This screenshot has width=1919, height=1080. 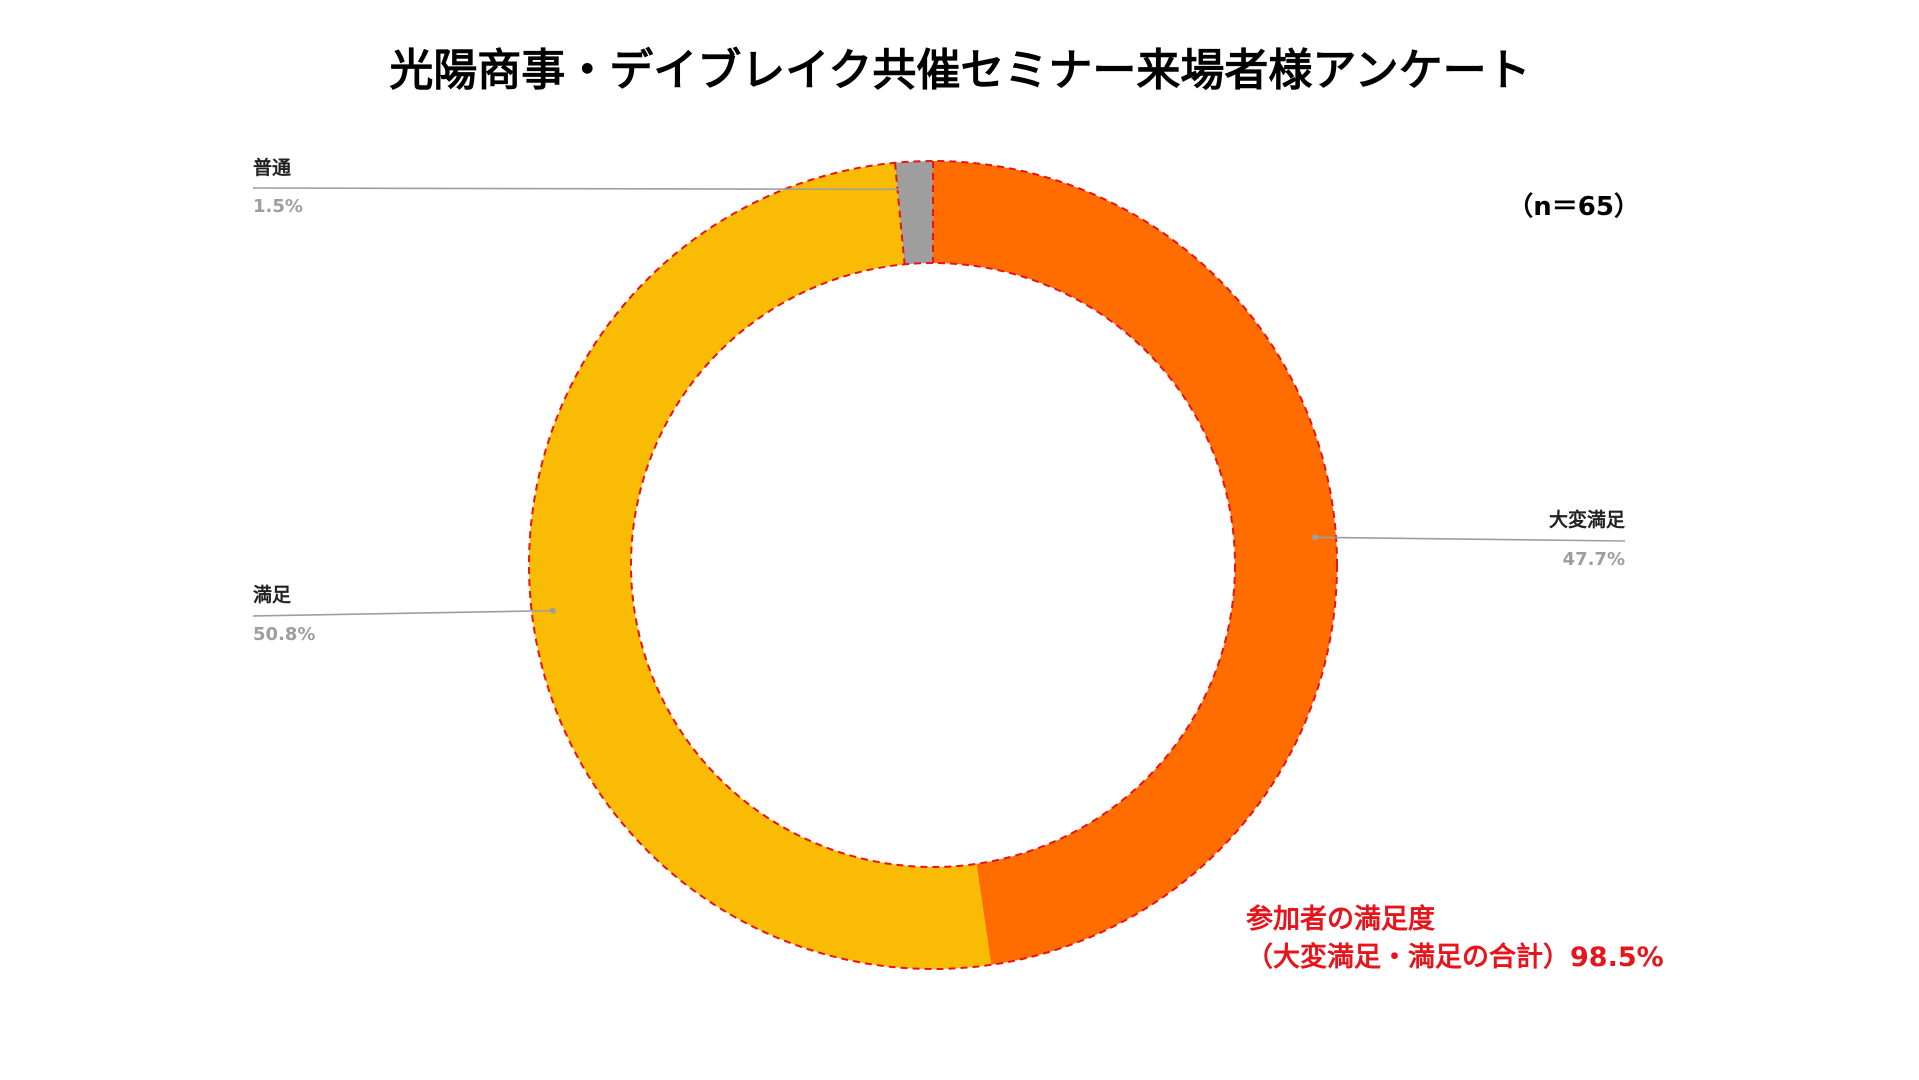 I want to click on annotation-line-2: （大変満足・満足の合計）98.5%, so click(x=1455, y=957).